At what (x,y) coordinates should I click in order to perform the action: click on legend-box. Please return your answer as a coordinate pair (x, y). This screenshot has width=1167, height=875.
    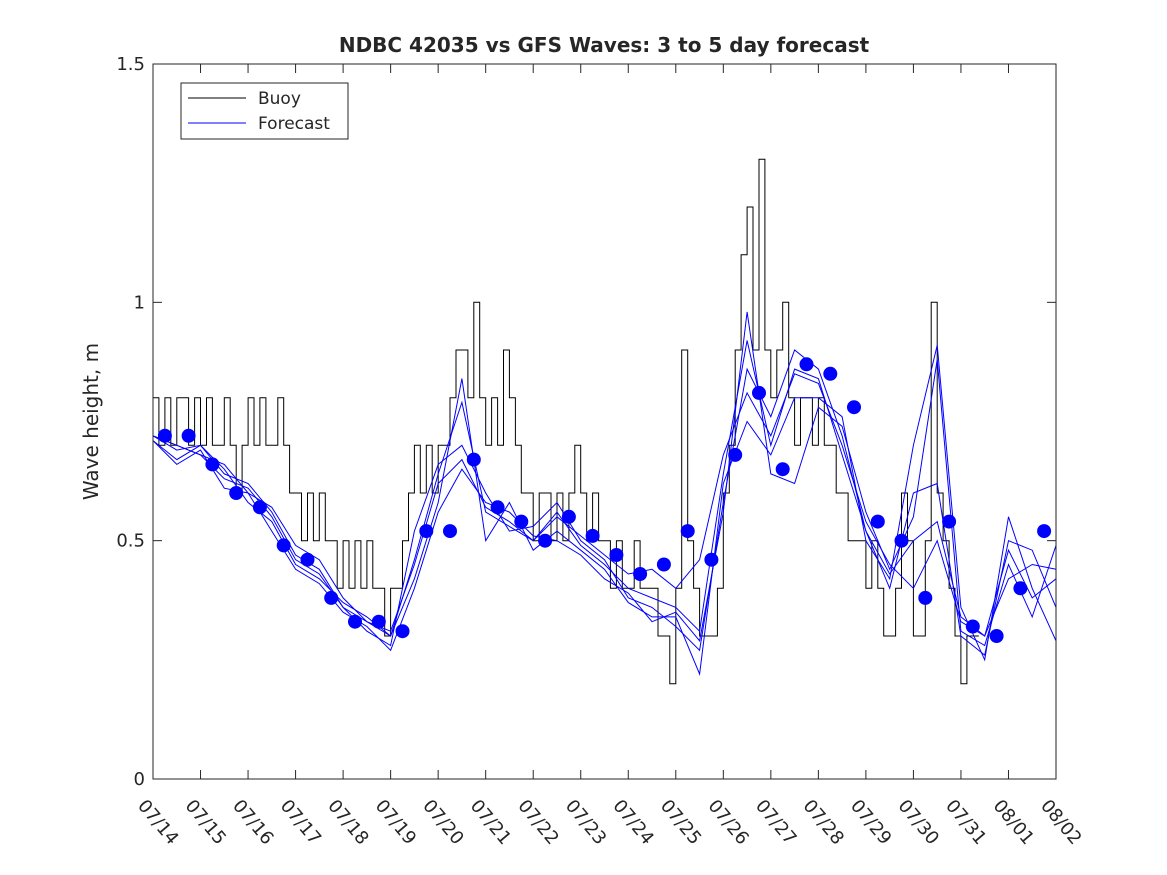
    Looking at the image, I should click on (264, 111).